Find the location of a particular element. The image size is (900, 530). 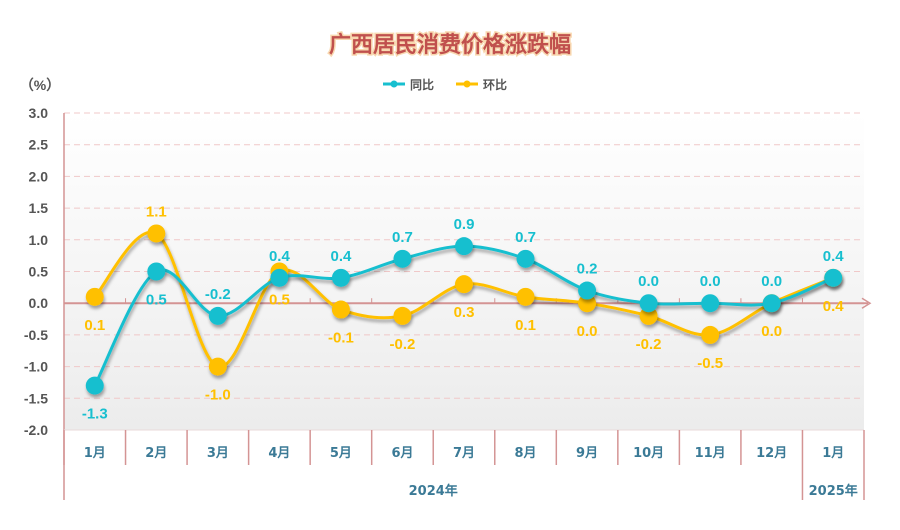

x-tick-label: 3月 is located at coordinates (218, 453).